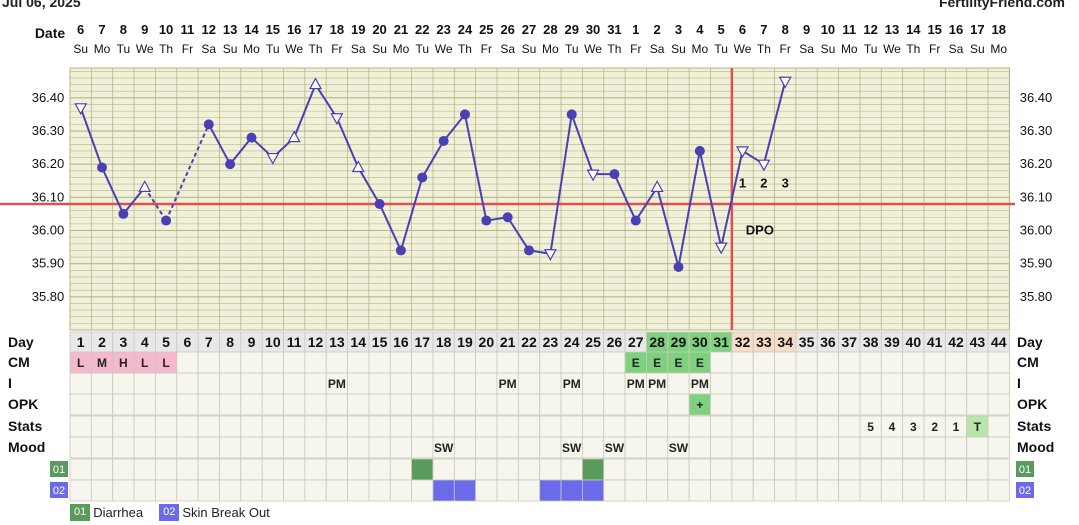 Image resolution: width=1079 pixels, height=525 pixels. What do you see at coordinates (934, 29) in the screenshot?
I see `date-label: 15` at bounding box center [934, 29].